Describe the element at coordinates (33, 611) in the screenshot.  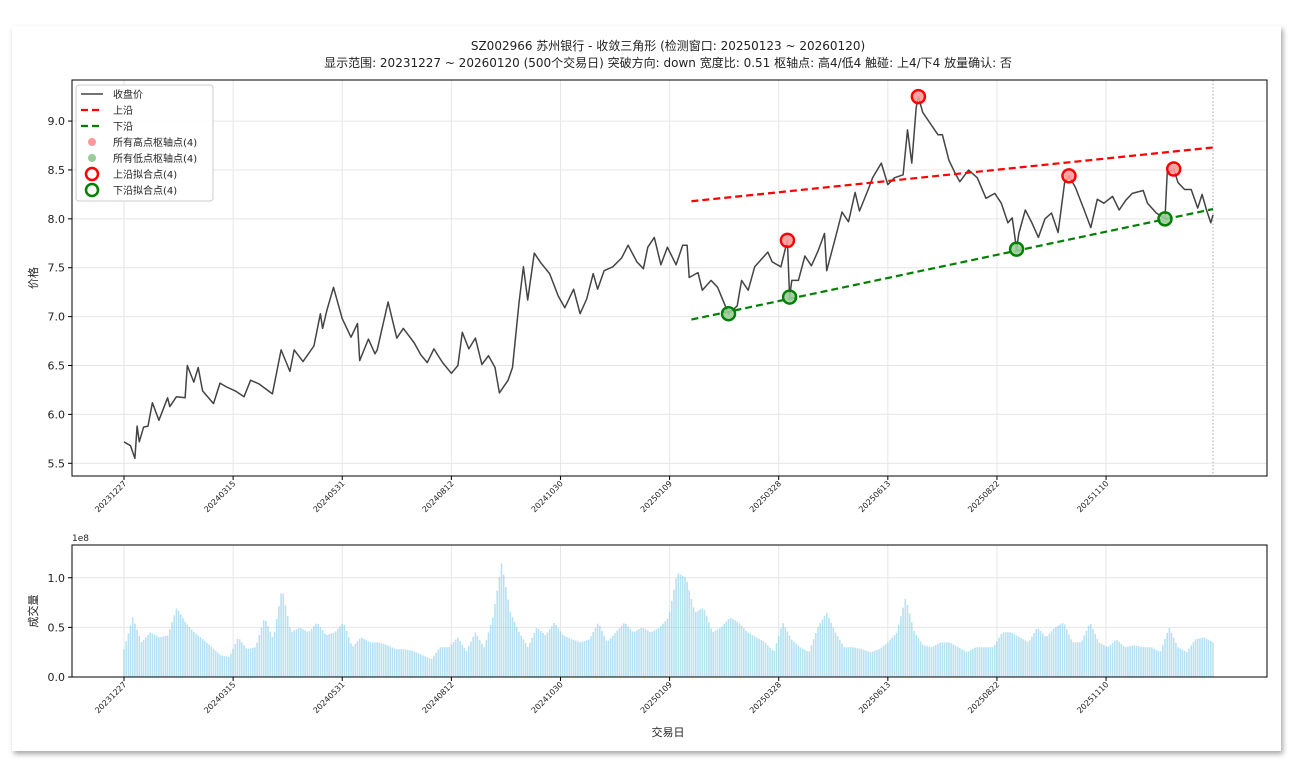
I see `volume-ylabel: 成交量` at that location.